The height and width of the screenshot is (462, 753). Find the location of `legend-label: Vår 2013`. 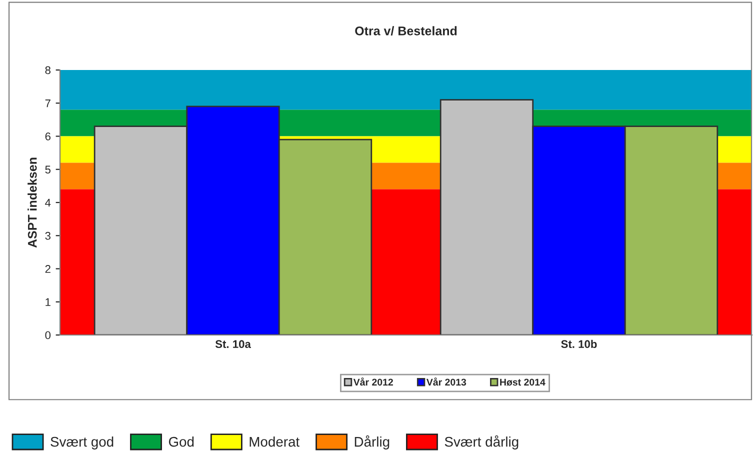

legend-label: Vår 2013 is located at coordinates (446, 382).